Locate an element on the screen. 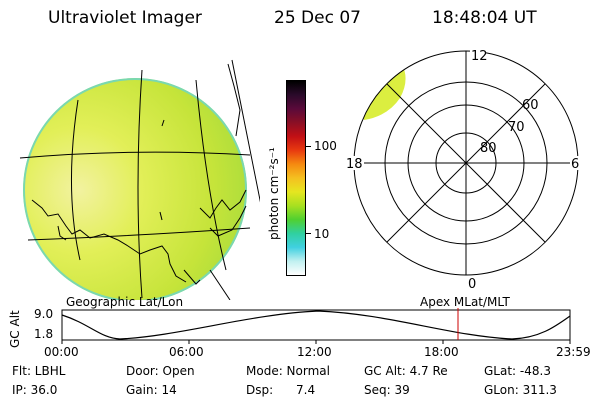 This screenshot has width=600, height=400. mlt-label-0: 0 is located at coordinates (472, 284).